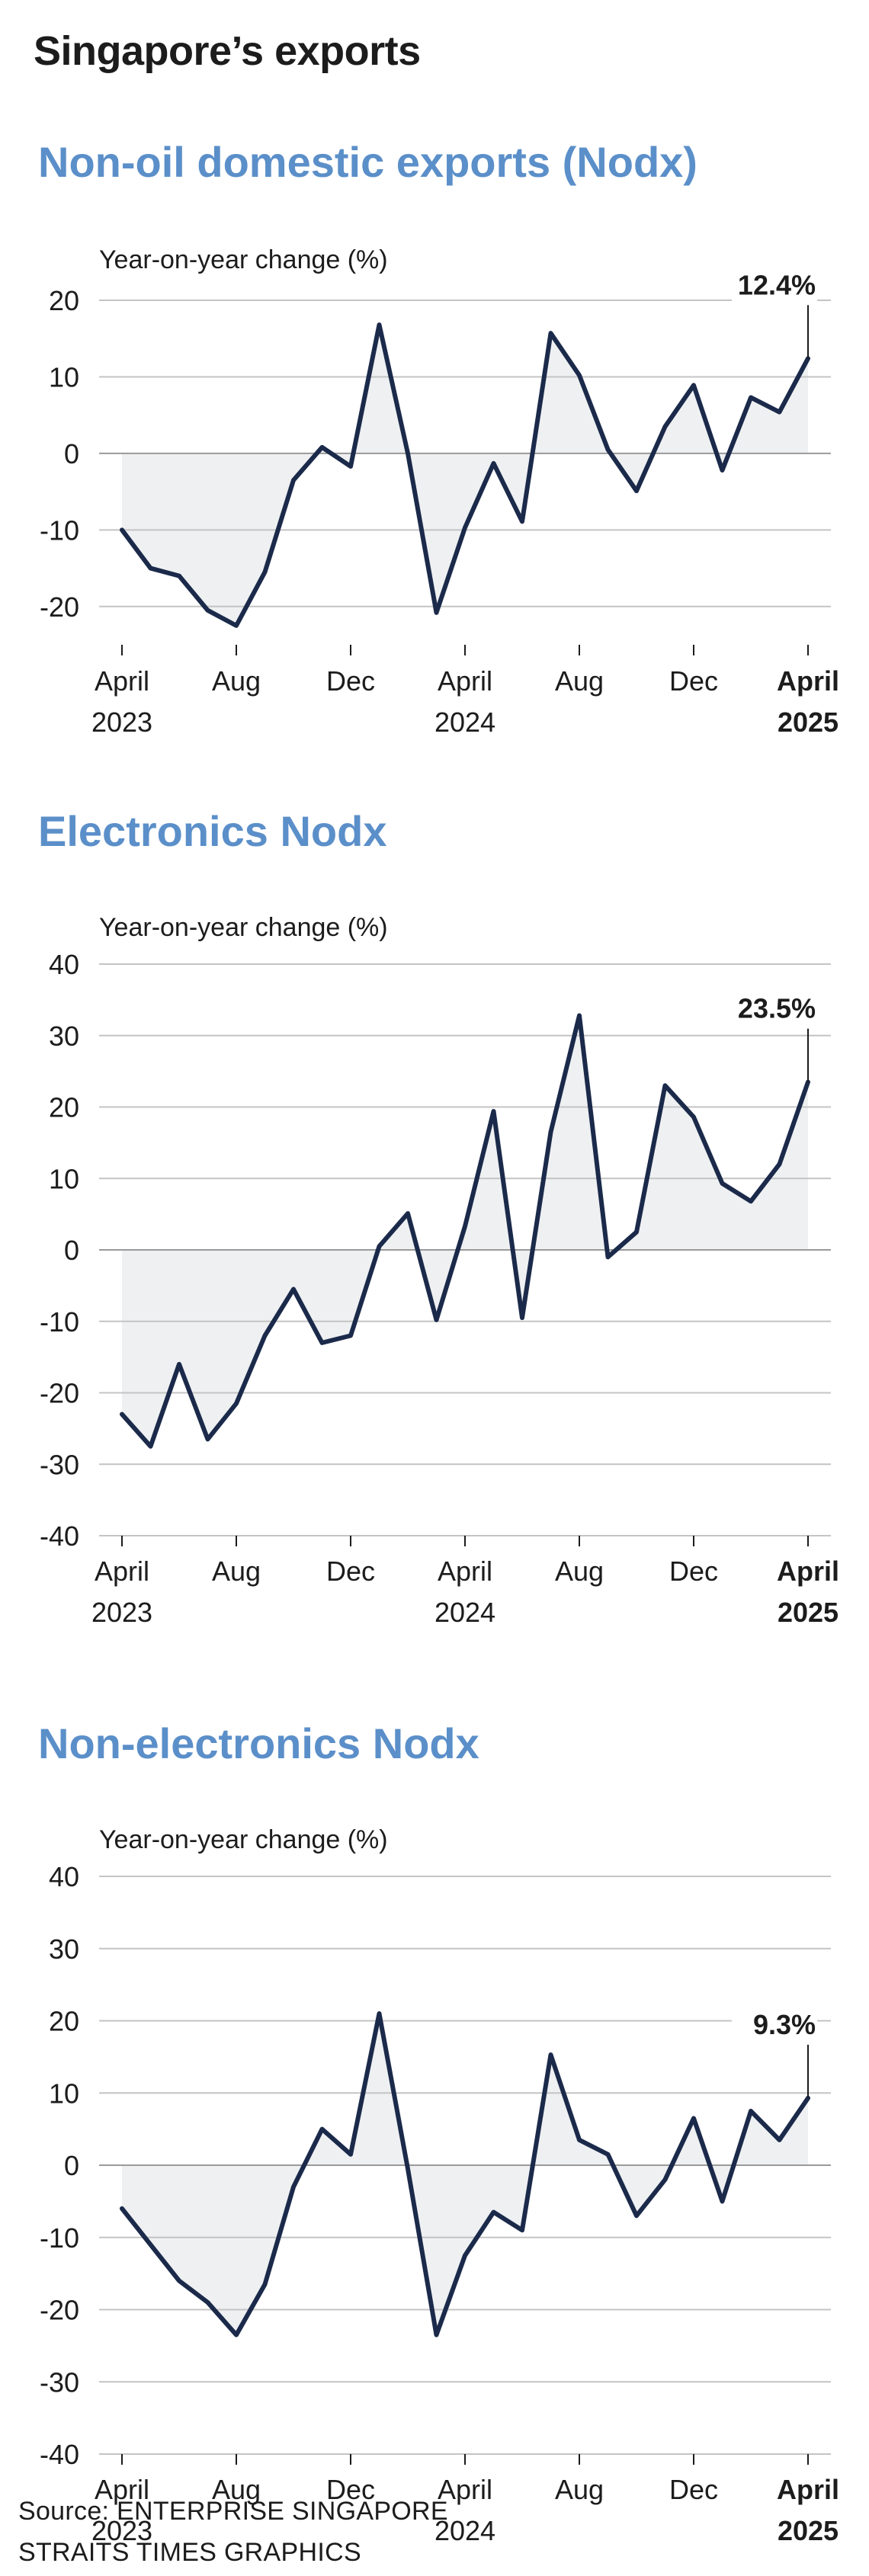 The image size is (869, 2576). I want to click on page-title: Singapore’s exports, so click(227, 51).